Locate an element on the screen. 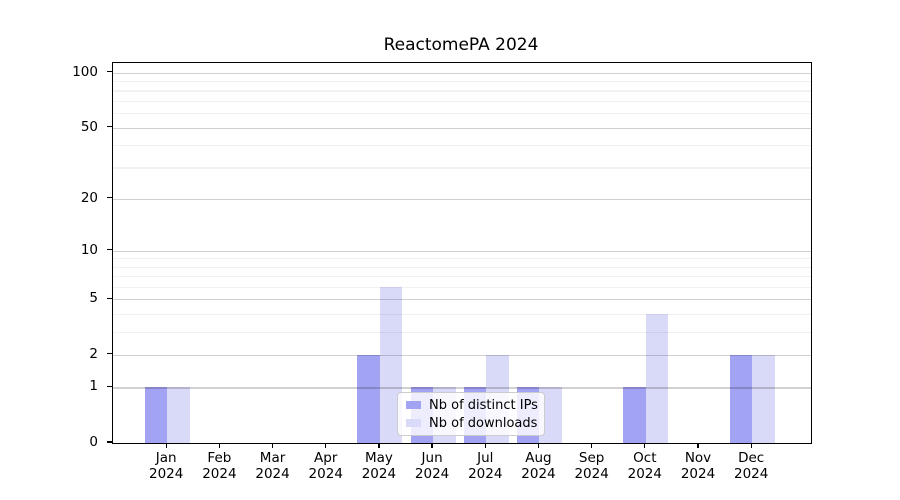  x-tick-label-apr: Apr 2024 is located at coordinates (325, 466).